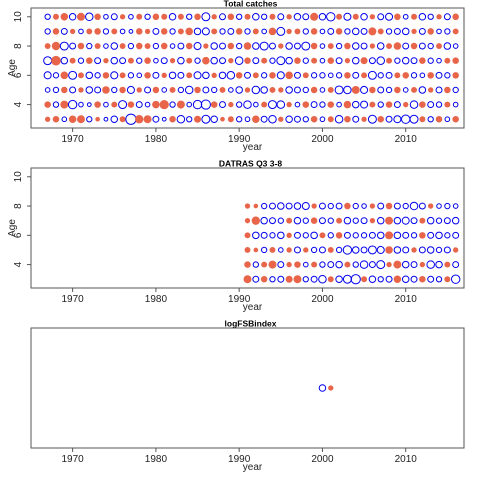 This screenshot has width=480, height=480. I want to click on y-tick-label: 10, so click(18, 177).